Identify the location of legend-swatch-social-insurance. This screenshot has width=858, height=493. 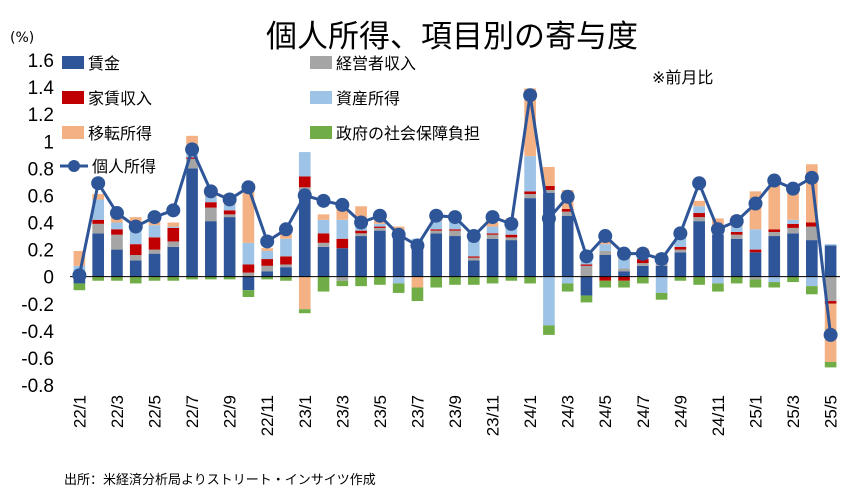
(321, 132).